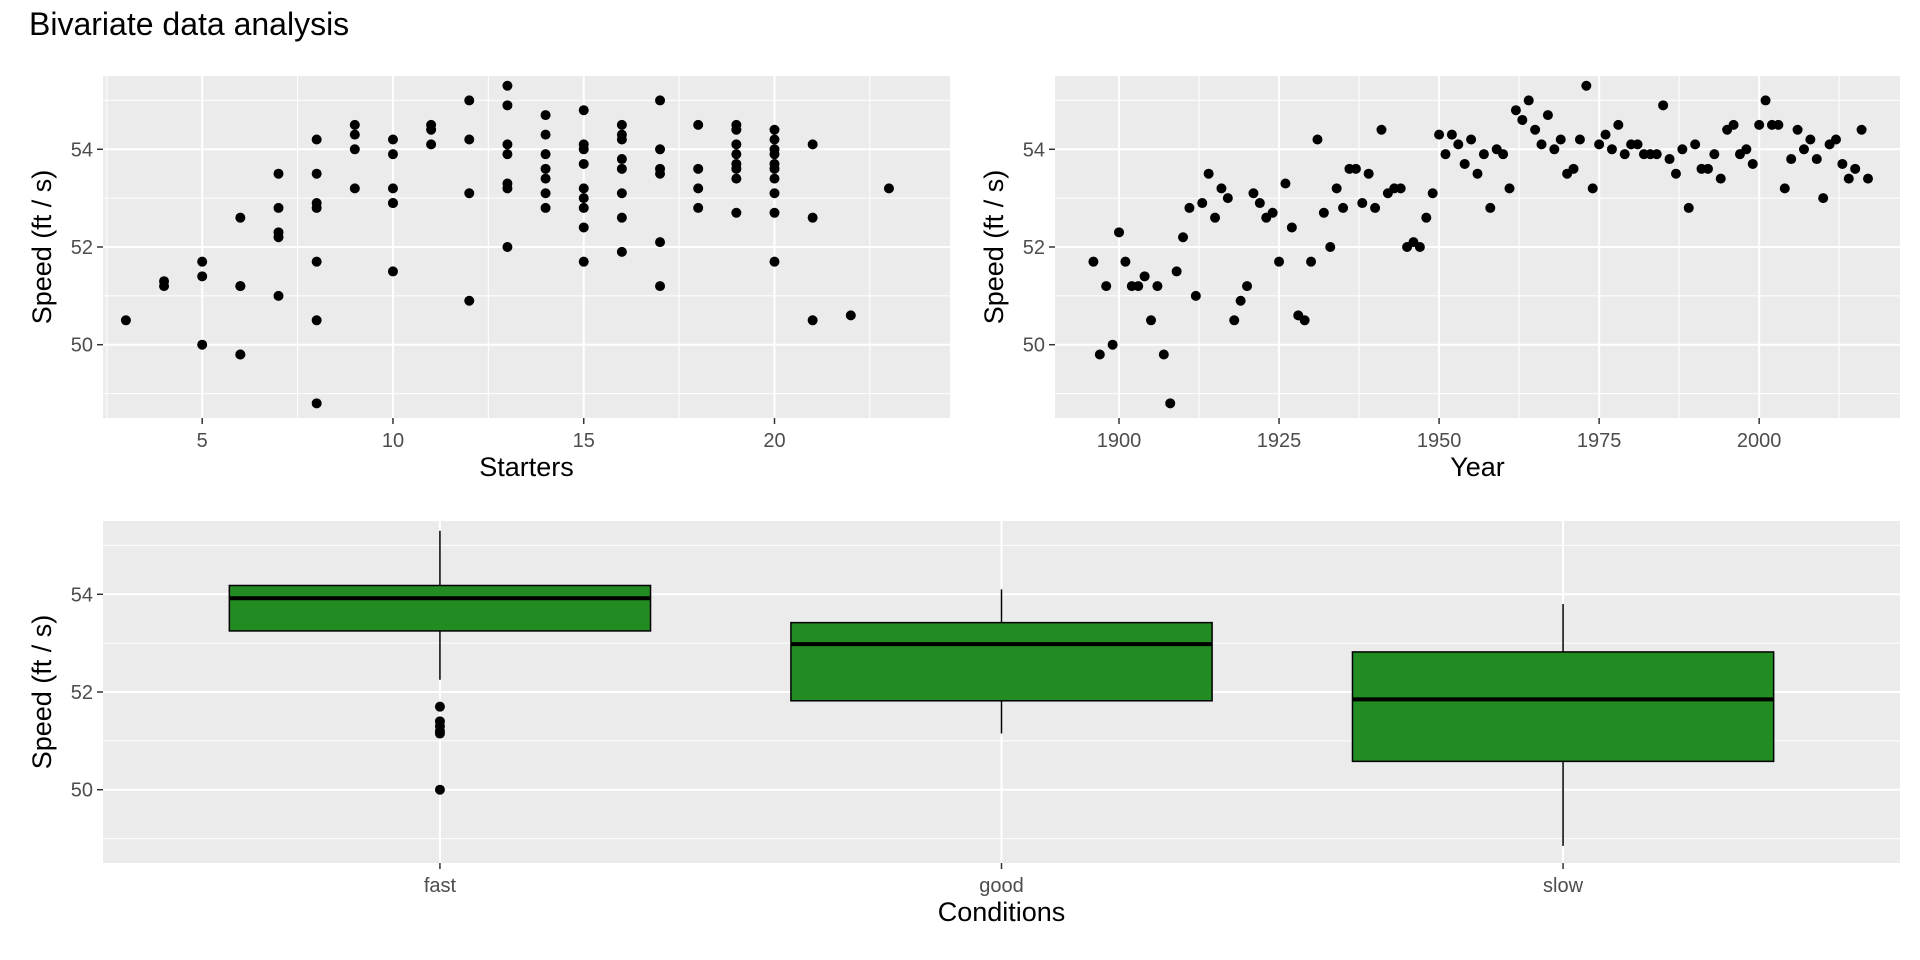 Image resolution: width=1920 pixels, height=960 pixels. Describe the element at coordinates (1563, 886) in the screenshot. I see `x-tick-label-slow: slow` at that location.